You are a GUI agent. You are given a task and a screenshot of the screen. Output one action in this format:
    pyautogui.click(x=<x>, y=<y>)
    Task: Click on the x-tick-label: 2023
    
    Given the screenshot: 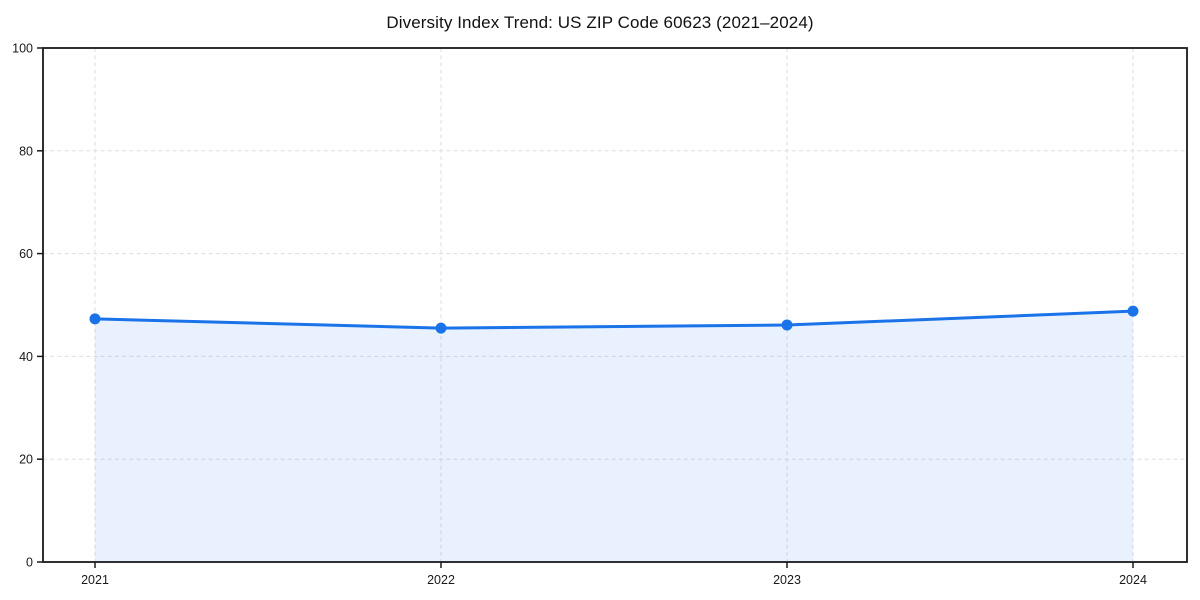 What is the action you would take?
    pyautogui.click(x=787, y=580)
    